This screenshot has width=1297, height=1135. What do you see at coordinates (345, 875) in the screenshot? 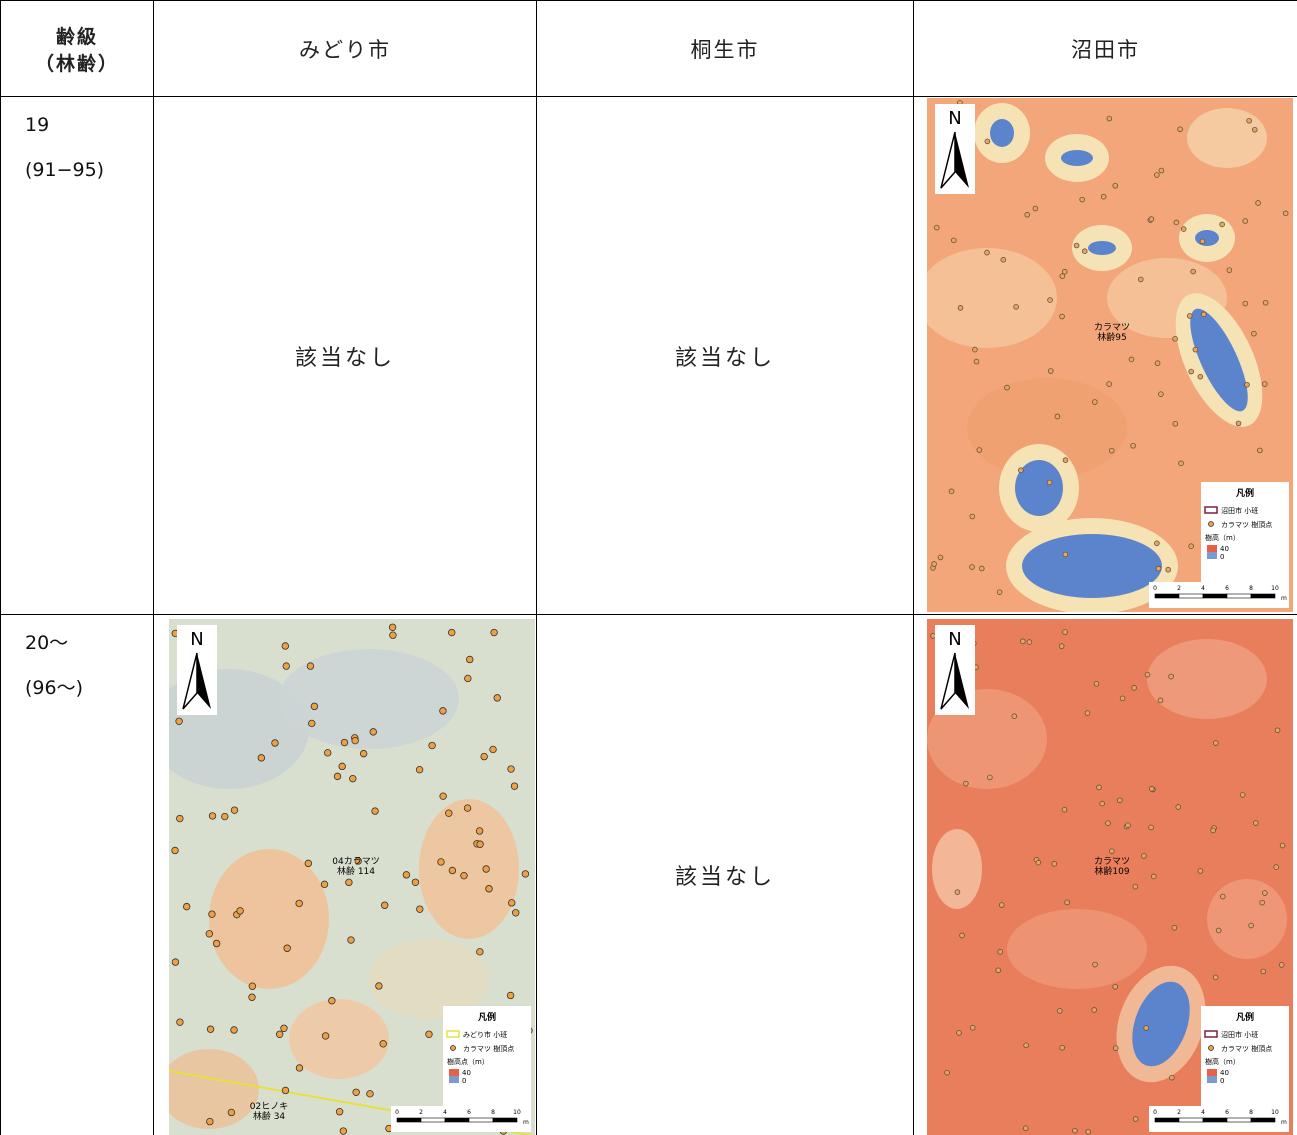
I see `map-cell` at bounding box center [345, 875].